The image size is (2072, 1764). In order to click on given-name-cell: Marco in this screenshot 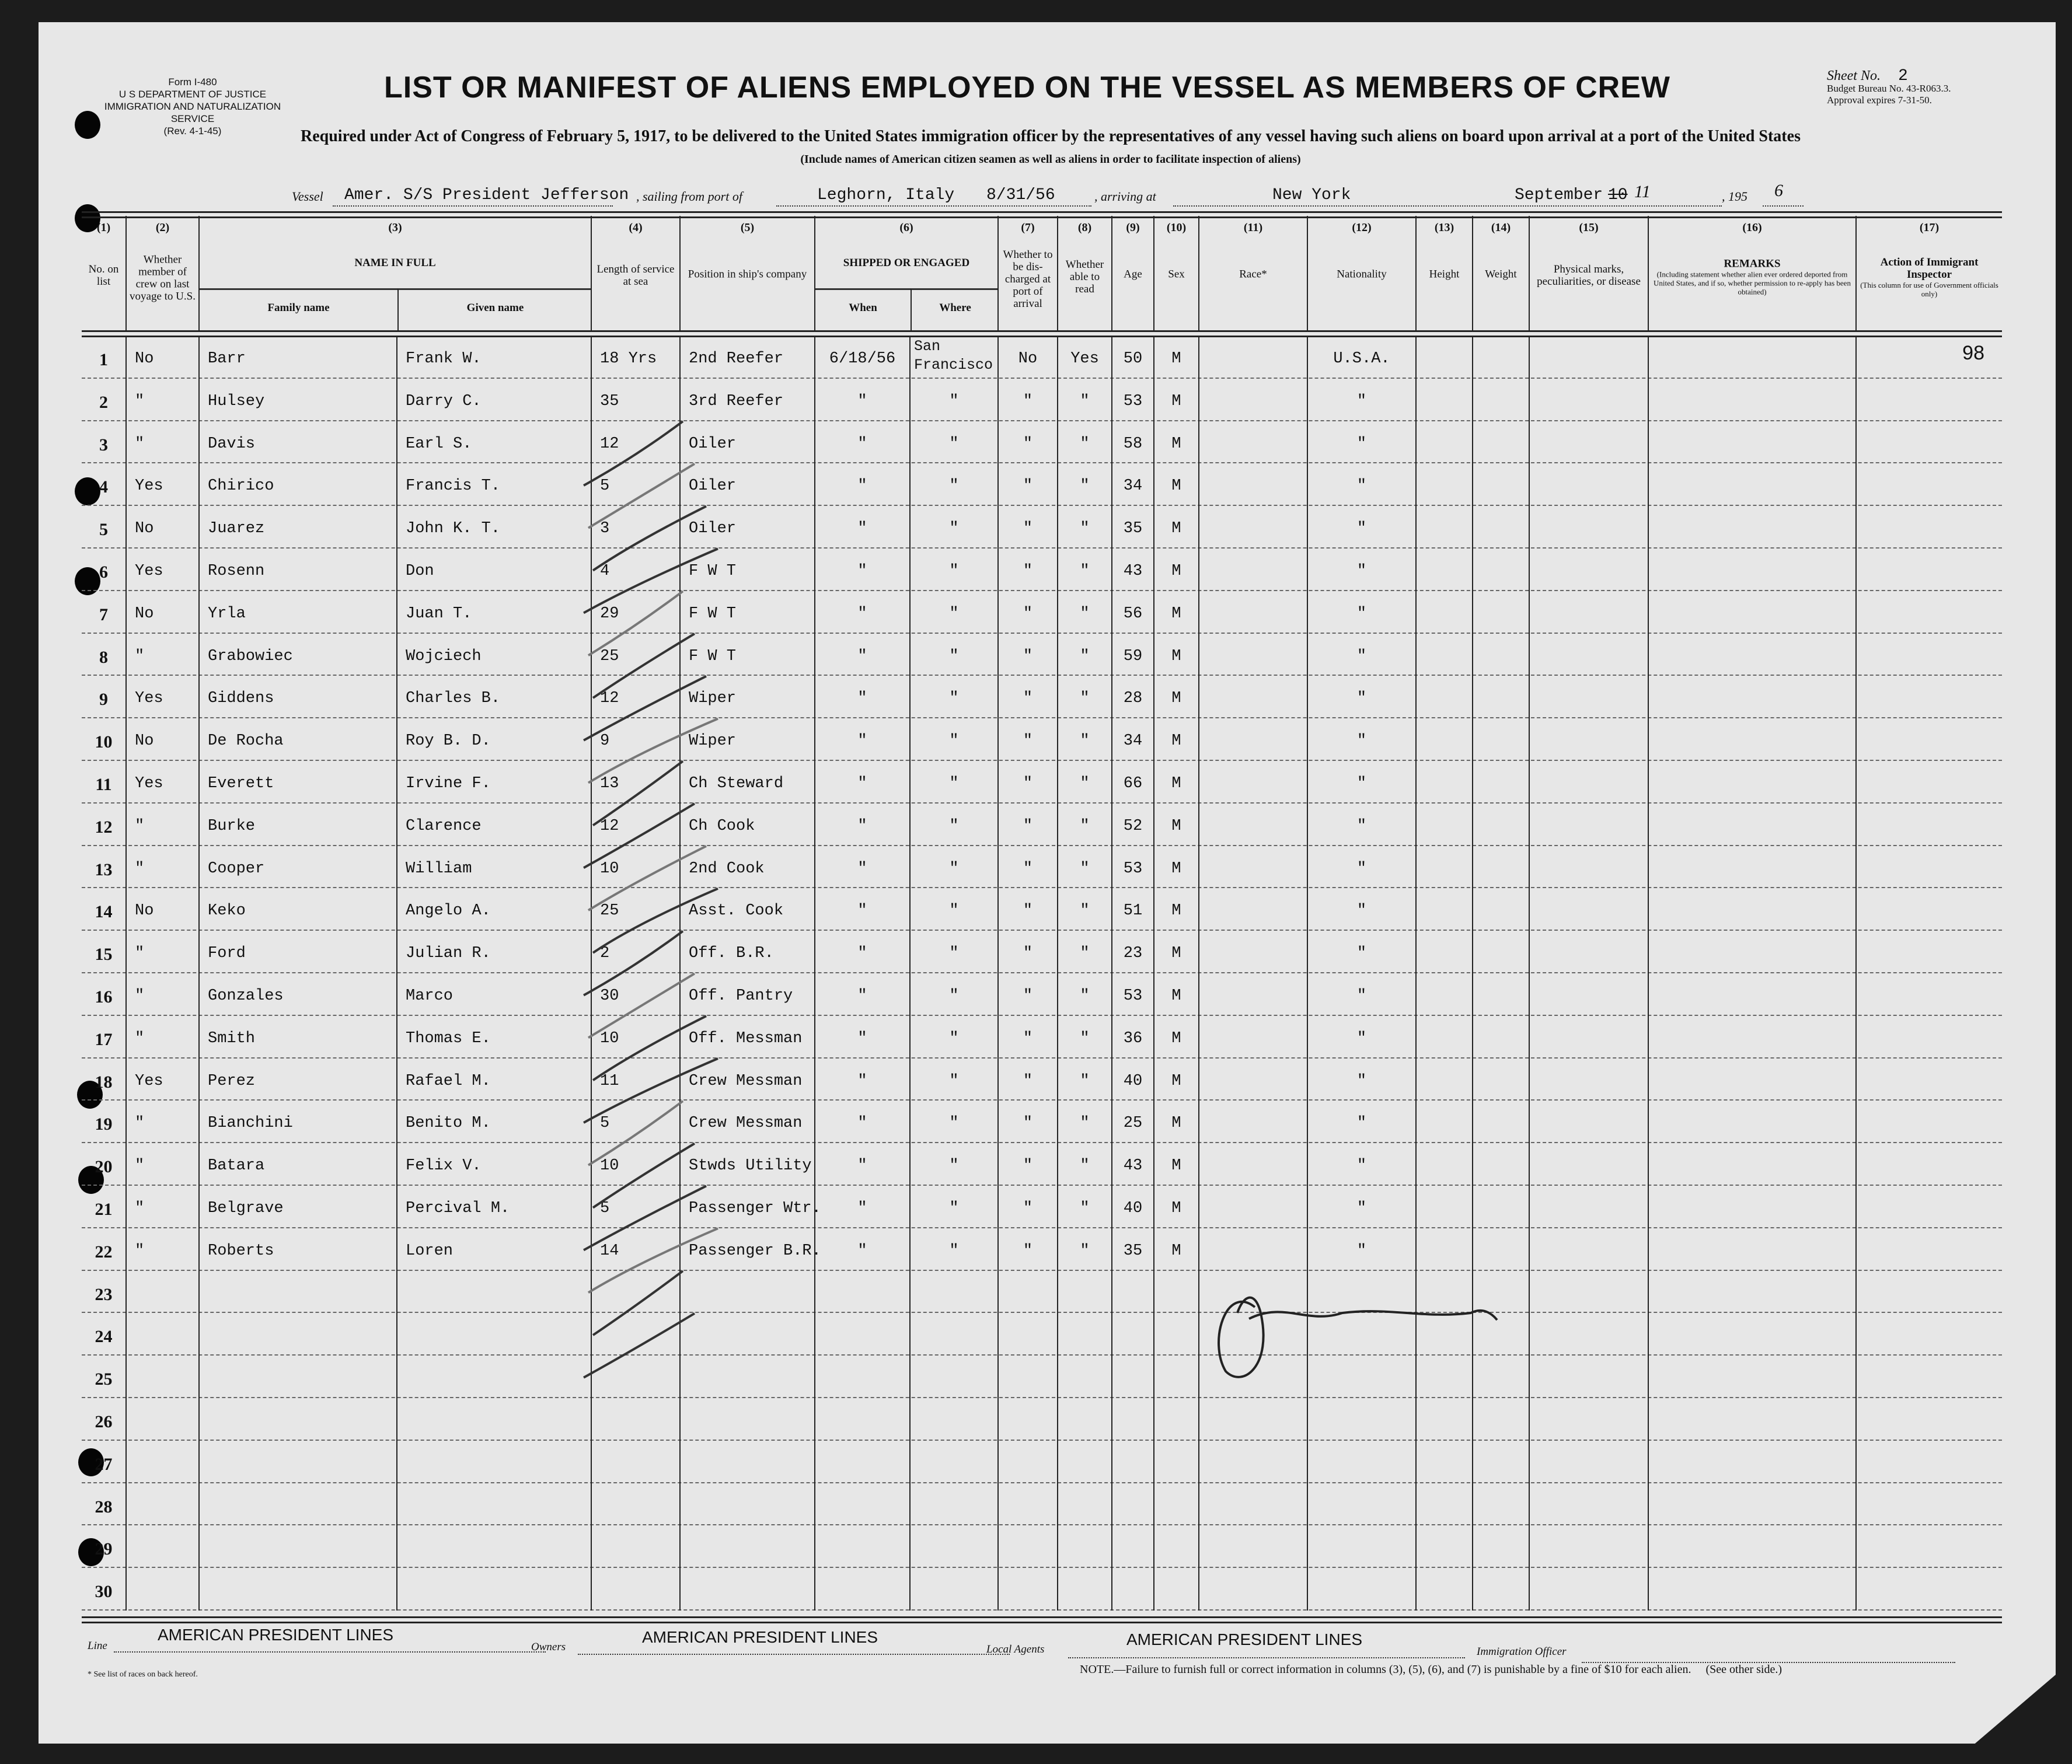, I will do `click(493, 995)`.